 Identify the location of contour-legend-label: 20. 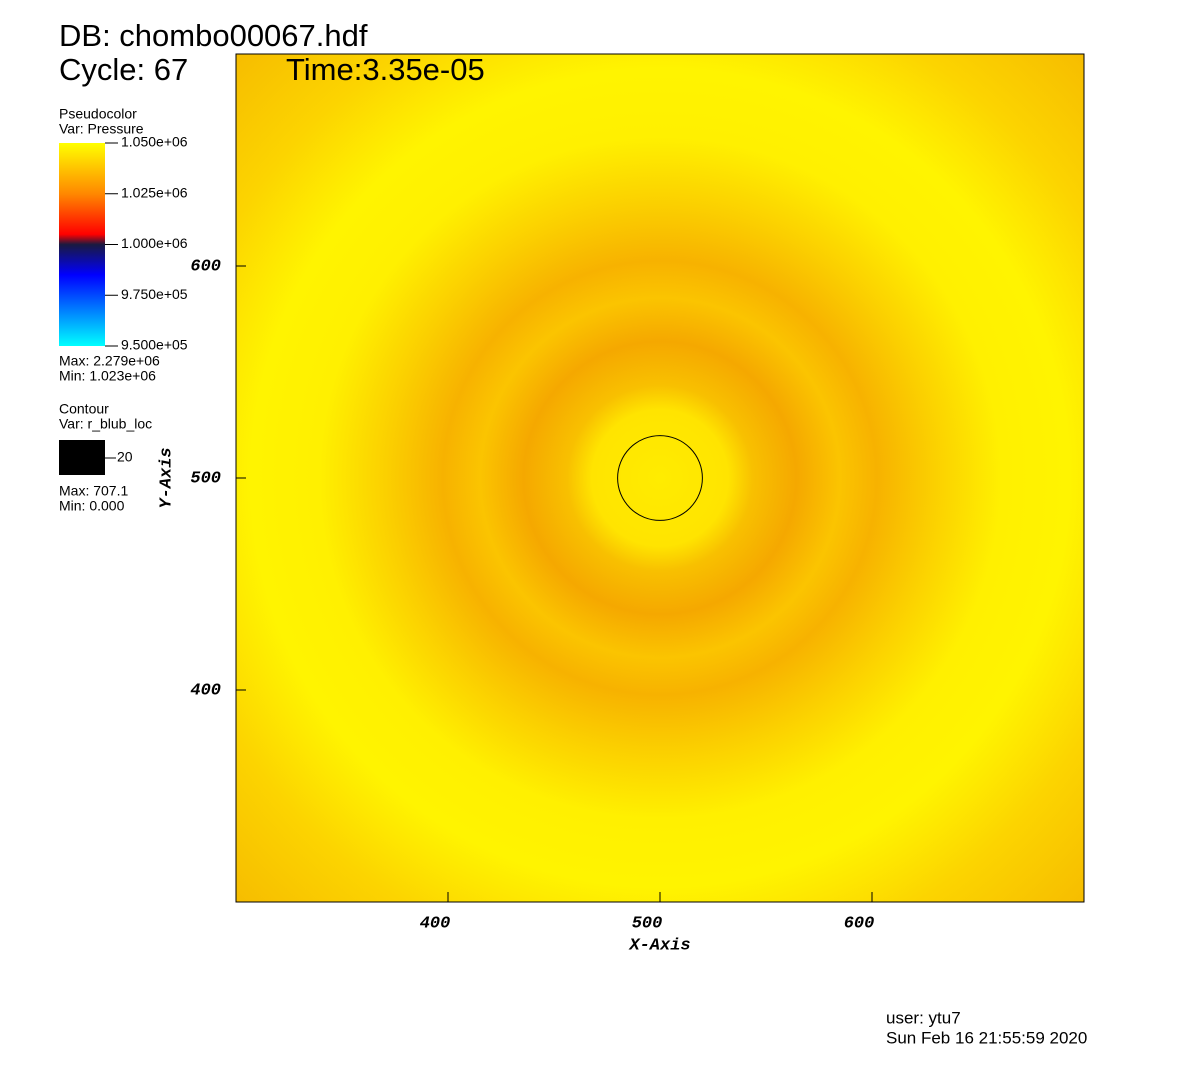
(125, 457).